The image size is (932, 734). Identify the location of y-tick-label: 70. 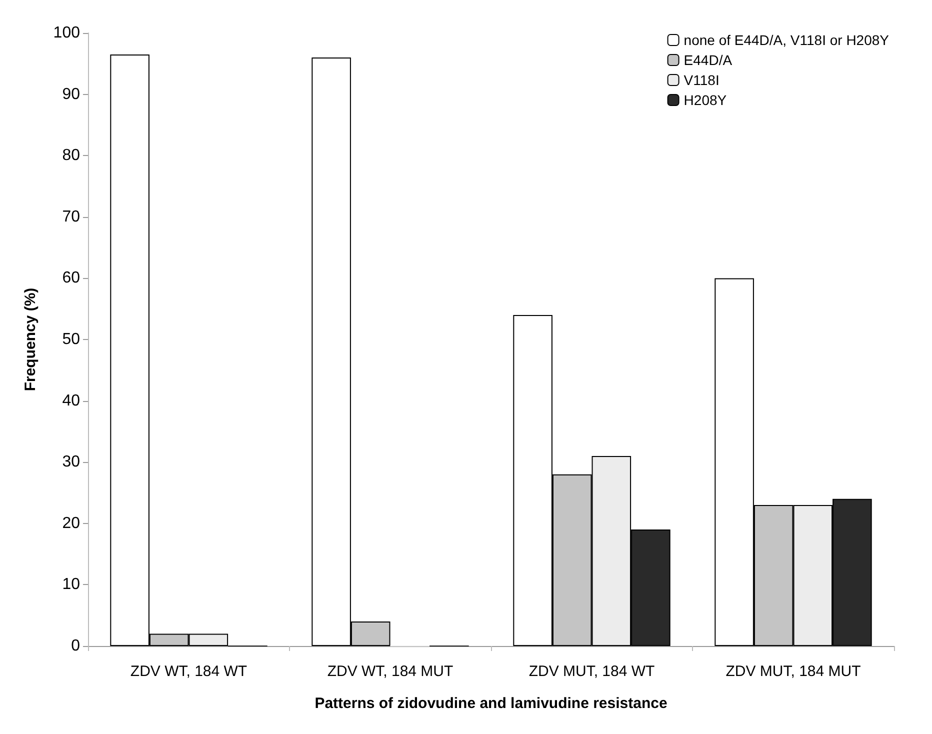
(71, 217).